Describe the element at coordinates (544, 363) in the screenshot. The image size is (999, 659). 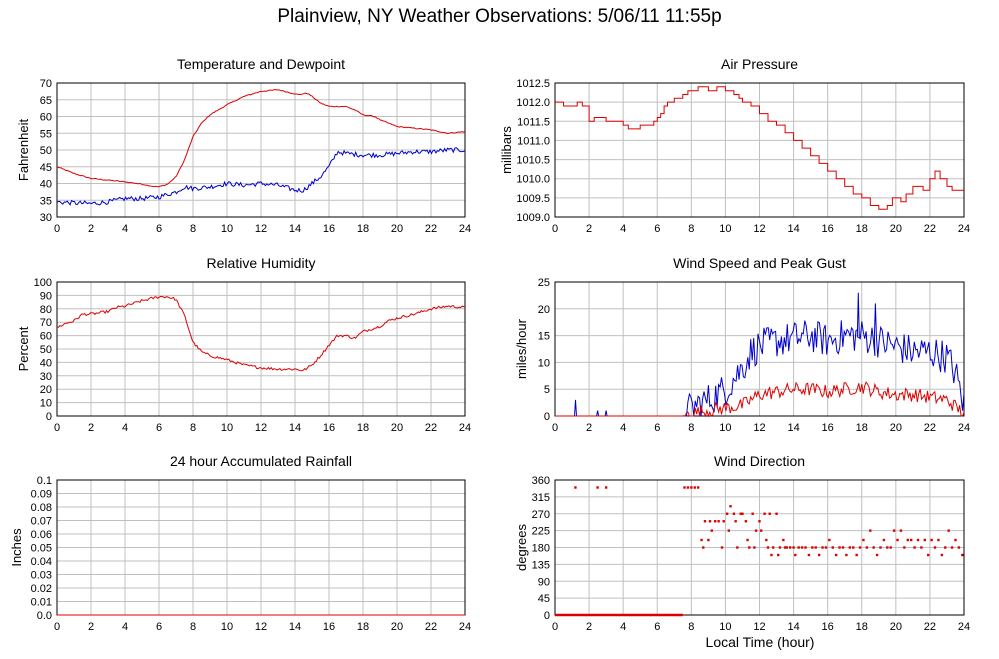
I see `y-tick-label: 10` at that location.